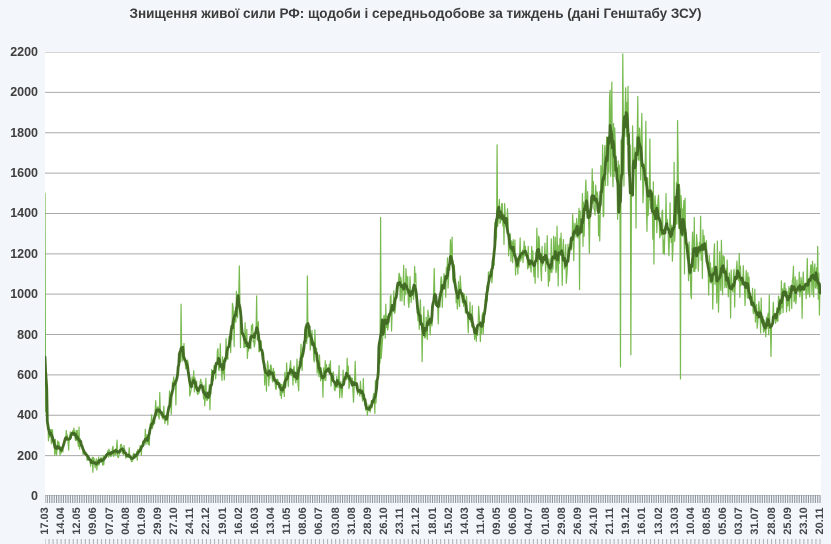 Image resolution: width=831 pixels, height=544 pixels. Describe the element at coordinates (24, 213) in the screenshot. I see `y-tick-label: 1400` at that location.